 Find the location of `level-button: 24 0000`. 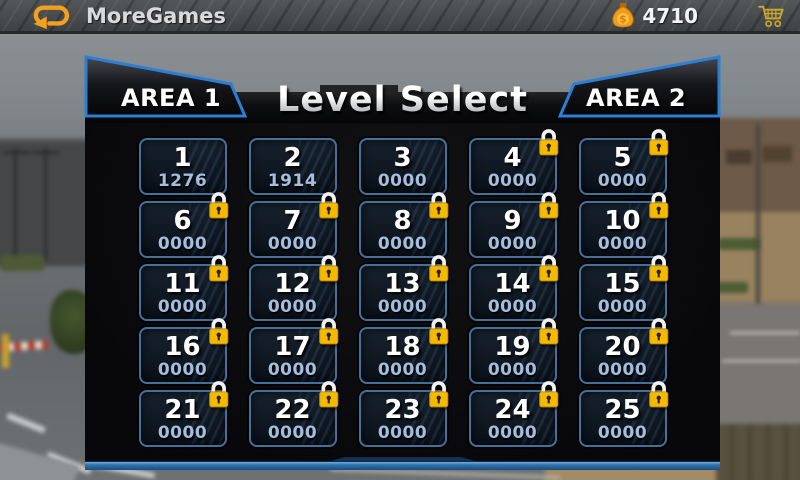

level-button: 24 0000 is located at coordinates (513, 414).